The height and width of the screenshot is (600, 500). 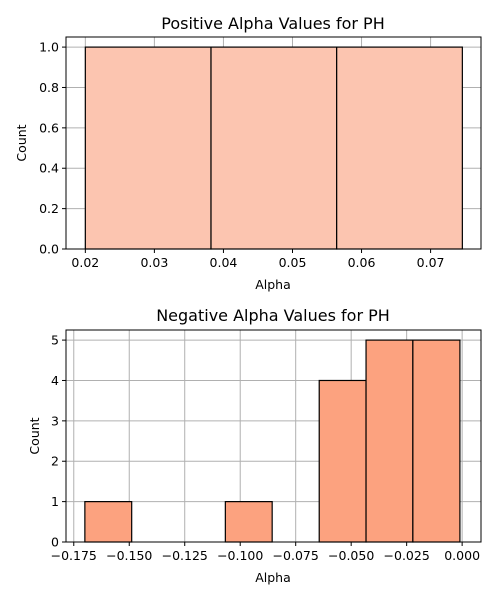 I want to click on x-tick-label: −0.150, so click(x=129, y=555).